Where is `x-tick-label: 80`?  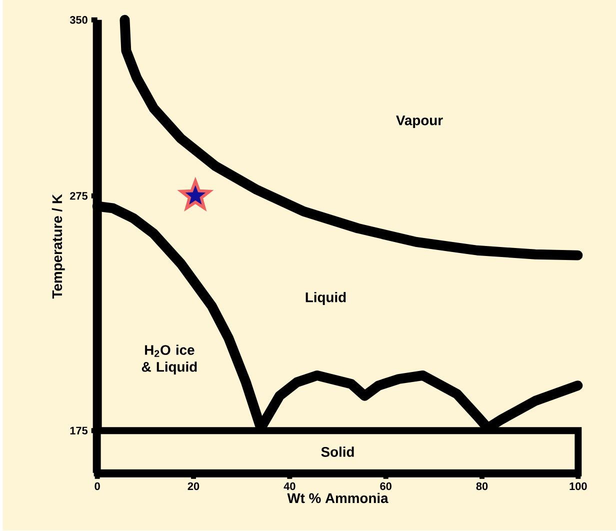
x-tick-label: 80 is located at coordinates (482, 486).